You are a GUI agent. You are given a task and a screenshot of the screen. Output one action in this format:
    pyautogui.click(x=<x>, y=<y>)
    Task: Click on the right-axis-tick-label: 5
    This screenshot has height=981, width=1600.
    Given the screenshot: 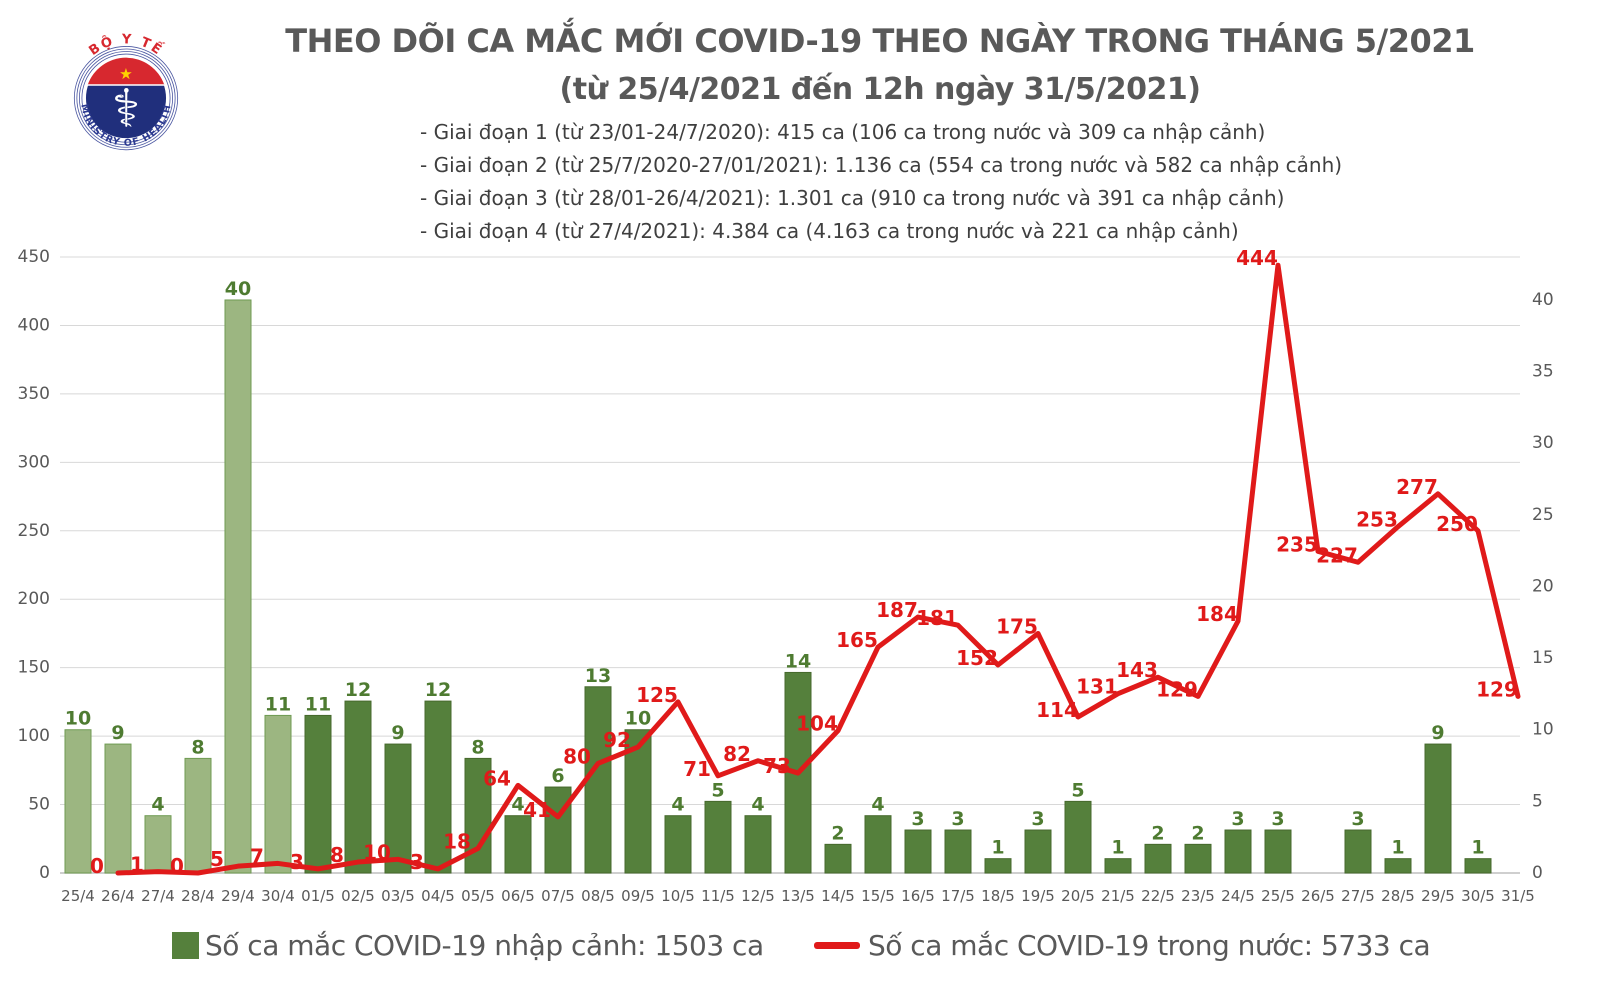 What is the action you would take?
    pyautogui.click(x=1537, y=801)
    